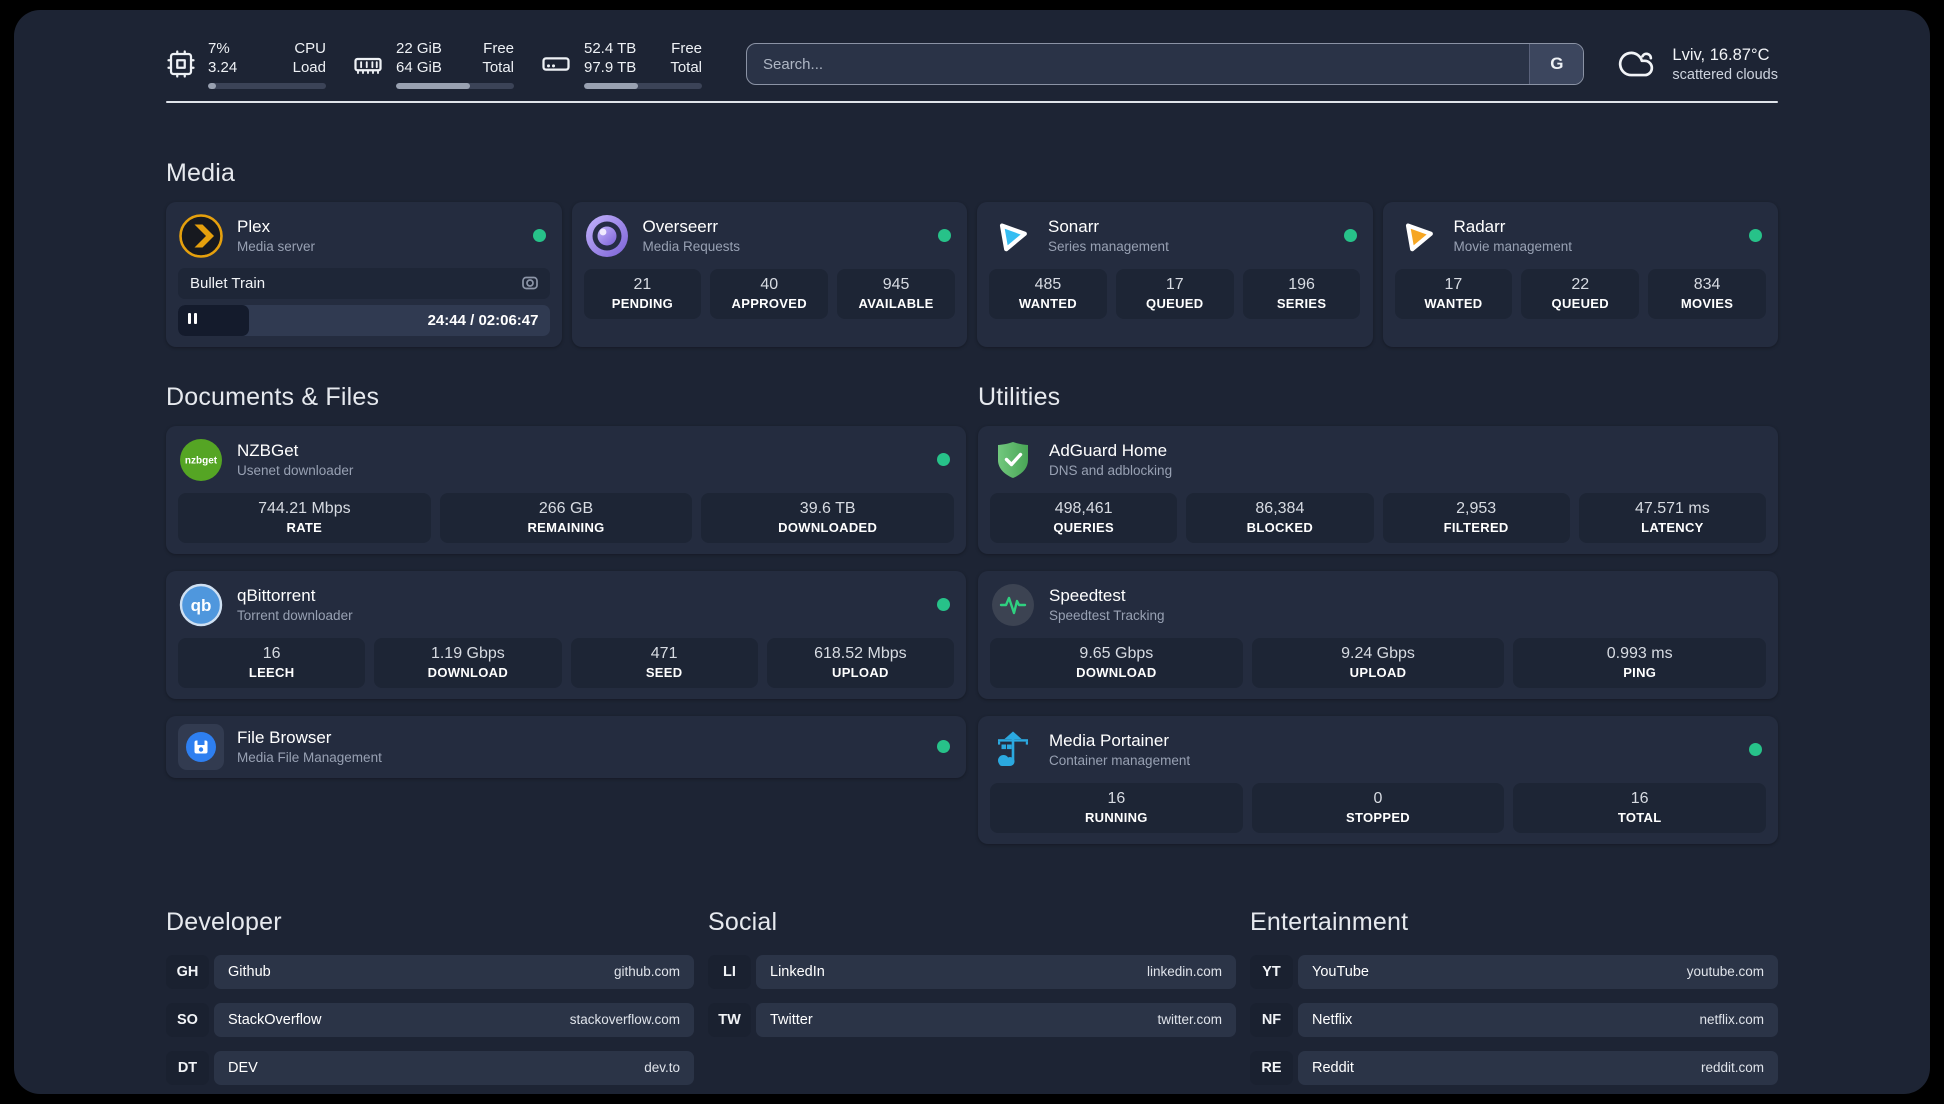 The width and height of the screenshot is (1944, 1104). What do you see at coordinates (1721, 54) in the screenshot?
I see `weather-location-temp: Lviv, 16.87°C` at bounding box center [1721, 54].